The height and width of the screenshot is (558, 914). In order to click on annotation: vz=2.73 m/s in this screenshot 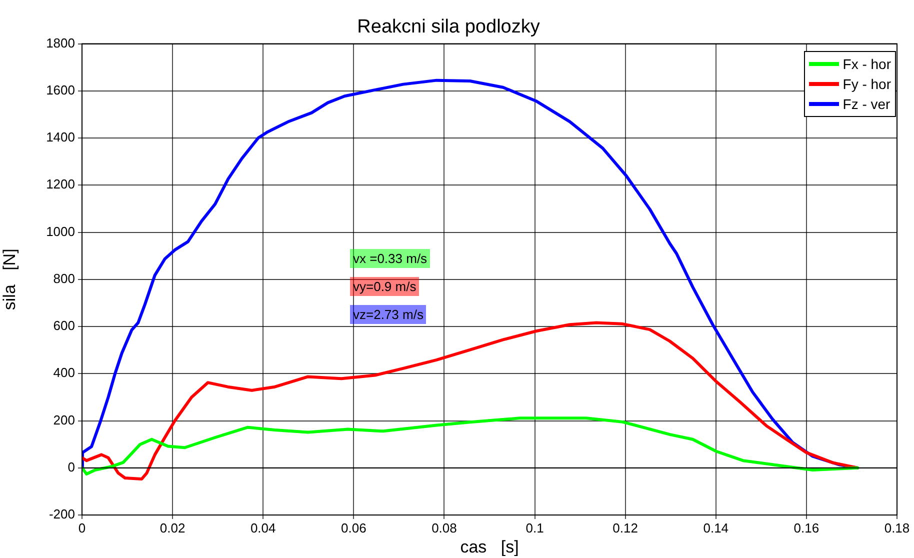, I will do `click(388, 314)`.